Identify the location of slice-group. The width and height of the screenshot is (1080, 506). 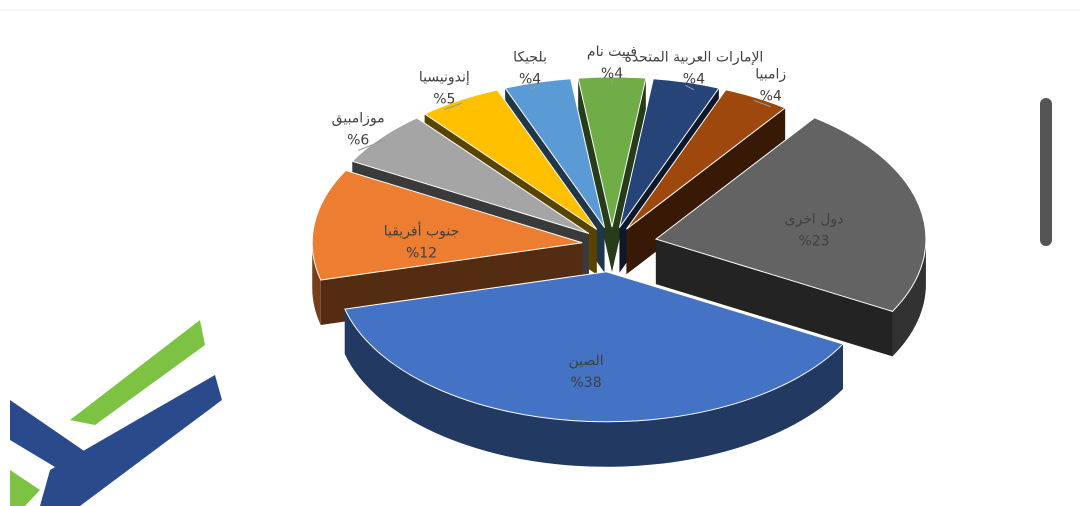
(790, 237).